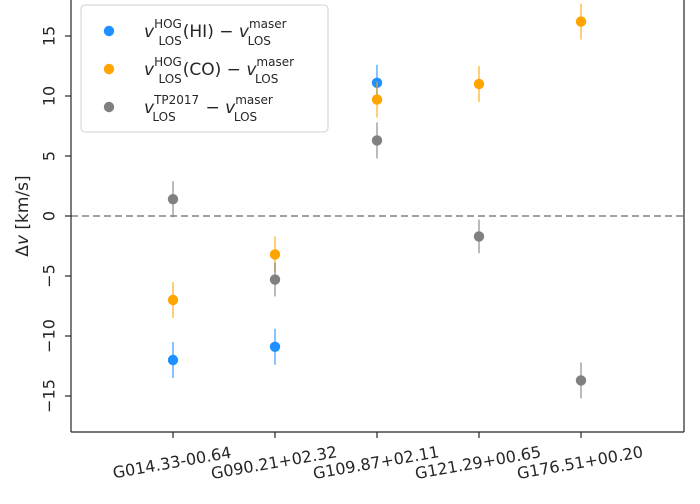 The width and height of the screenshot is (700, 504). I want to click on y-tick-label-5: 10, so click(49, 96).